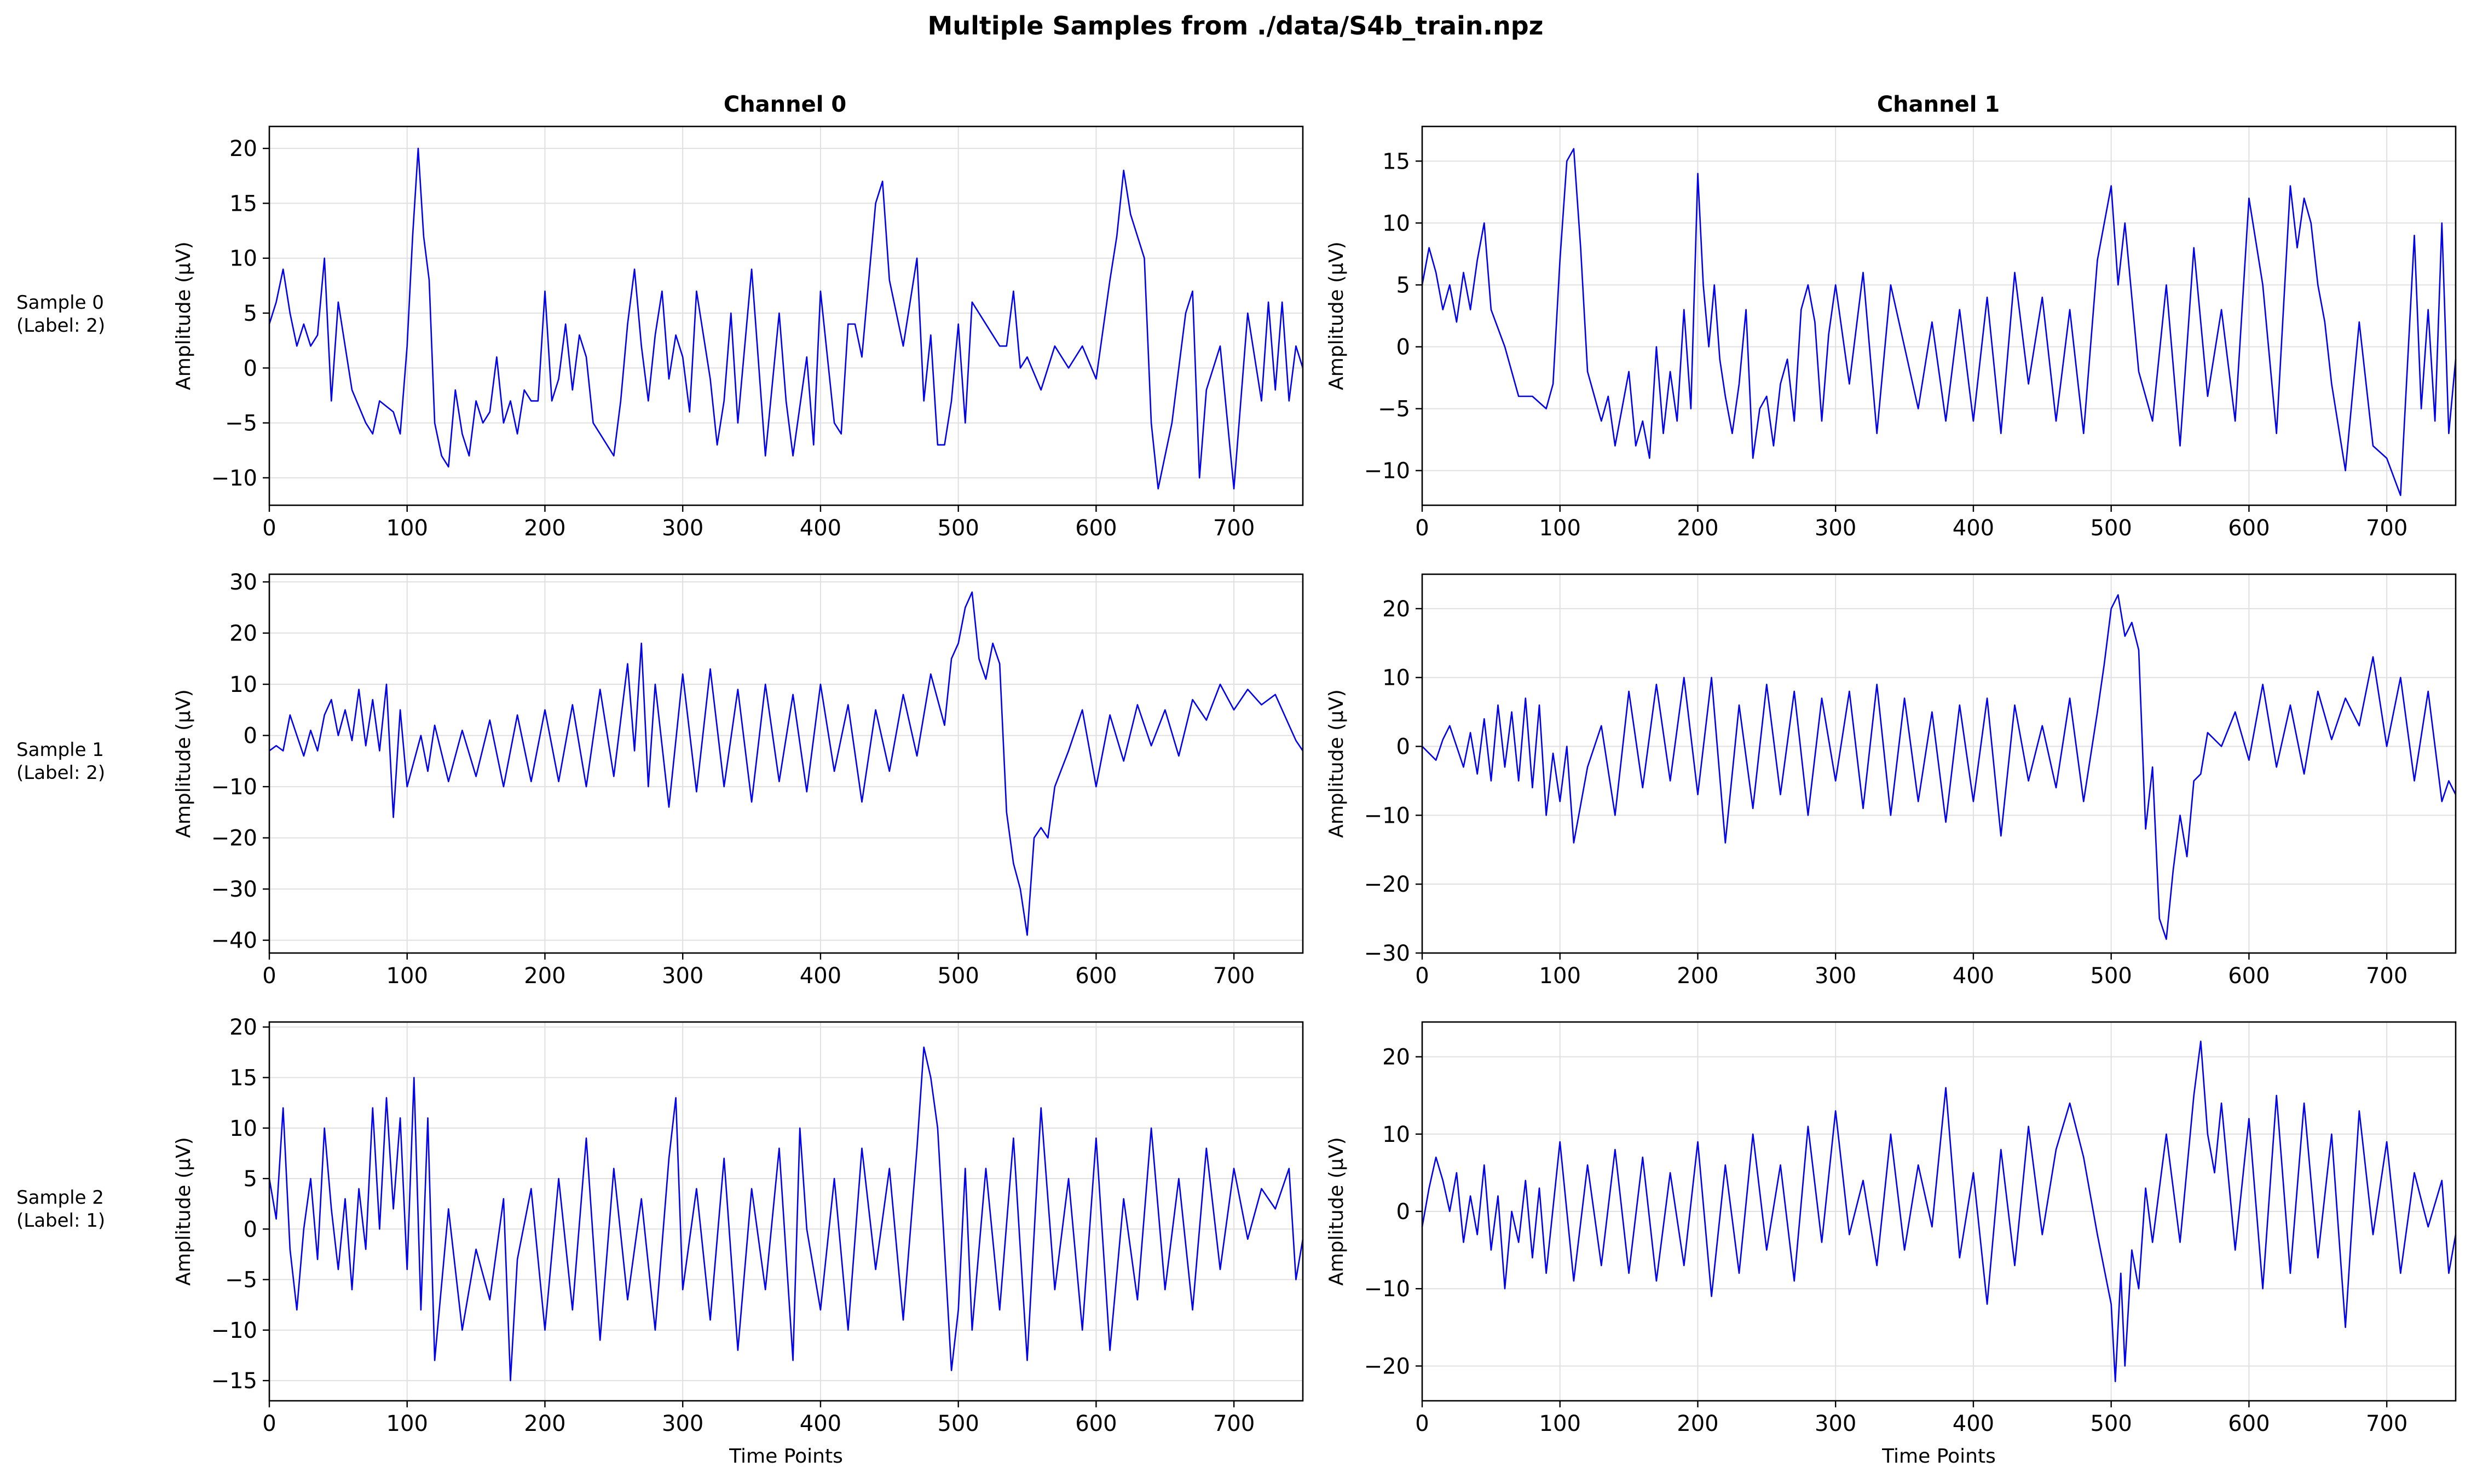 This screenshot has width=2471, height=1484. Describe the element at coordinates (785, 104) in the screenshot. I see `column-title-channel-0: Channel 0` at that location.